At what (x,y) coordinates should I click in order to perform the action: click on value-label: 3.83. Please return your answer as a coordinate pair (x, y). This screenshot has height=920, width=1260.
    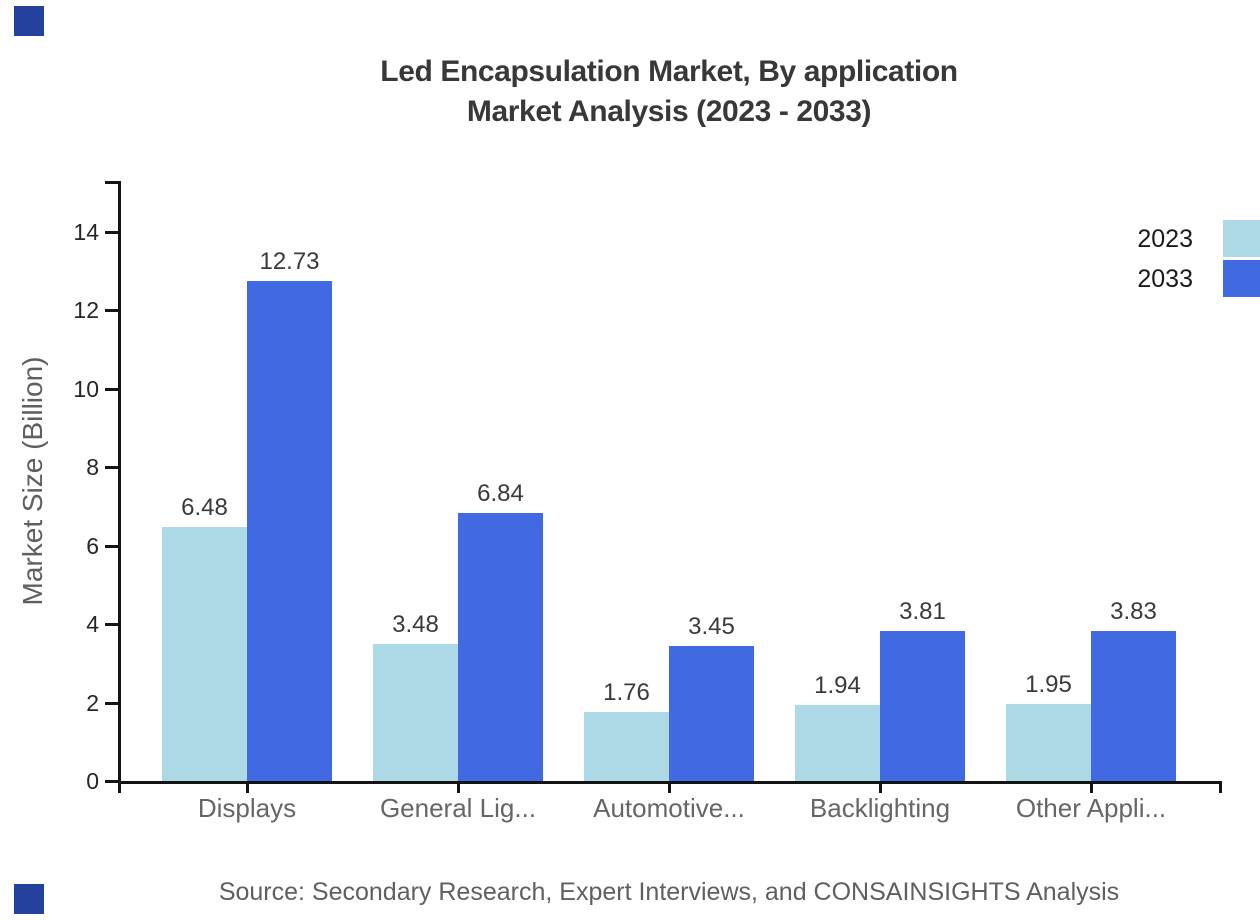
    Looking at the image, I should click on (1133, 611).